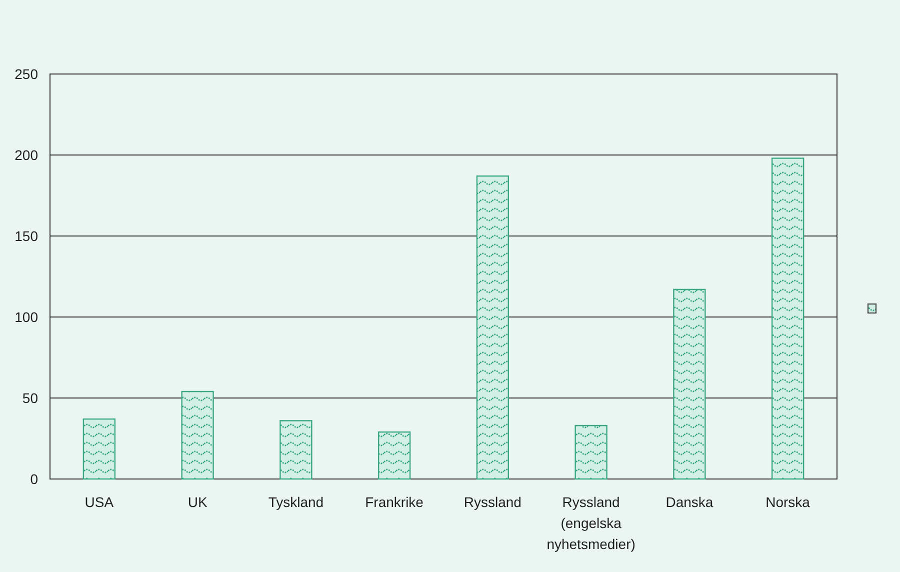 The height and width of the screenshot is (572, 900). What do you see at coordinates (788, 502) in the screenshot?
I see `x-tick-label: Norska` at bounding box center [788, 502].